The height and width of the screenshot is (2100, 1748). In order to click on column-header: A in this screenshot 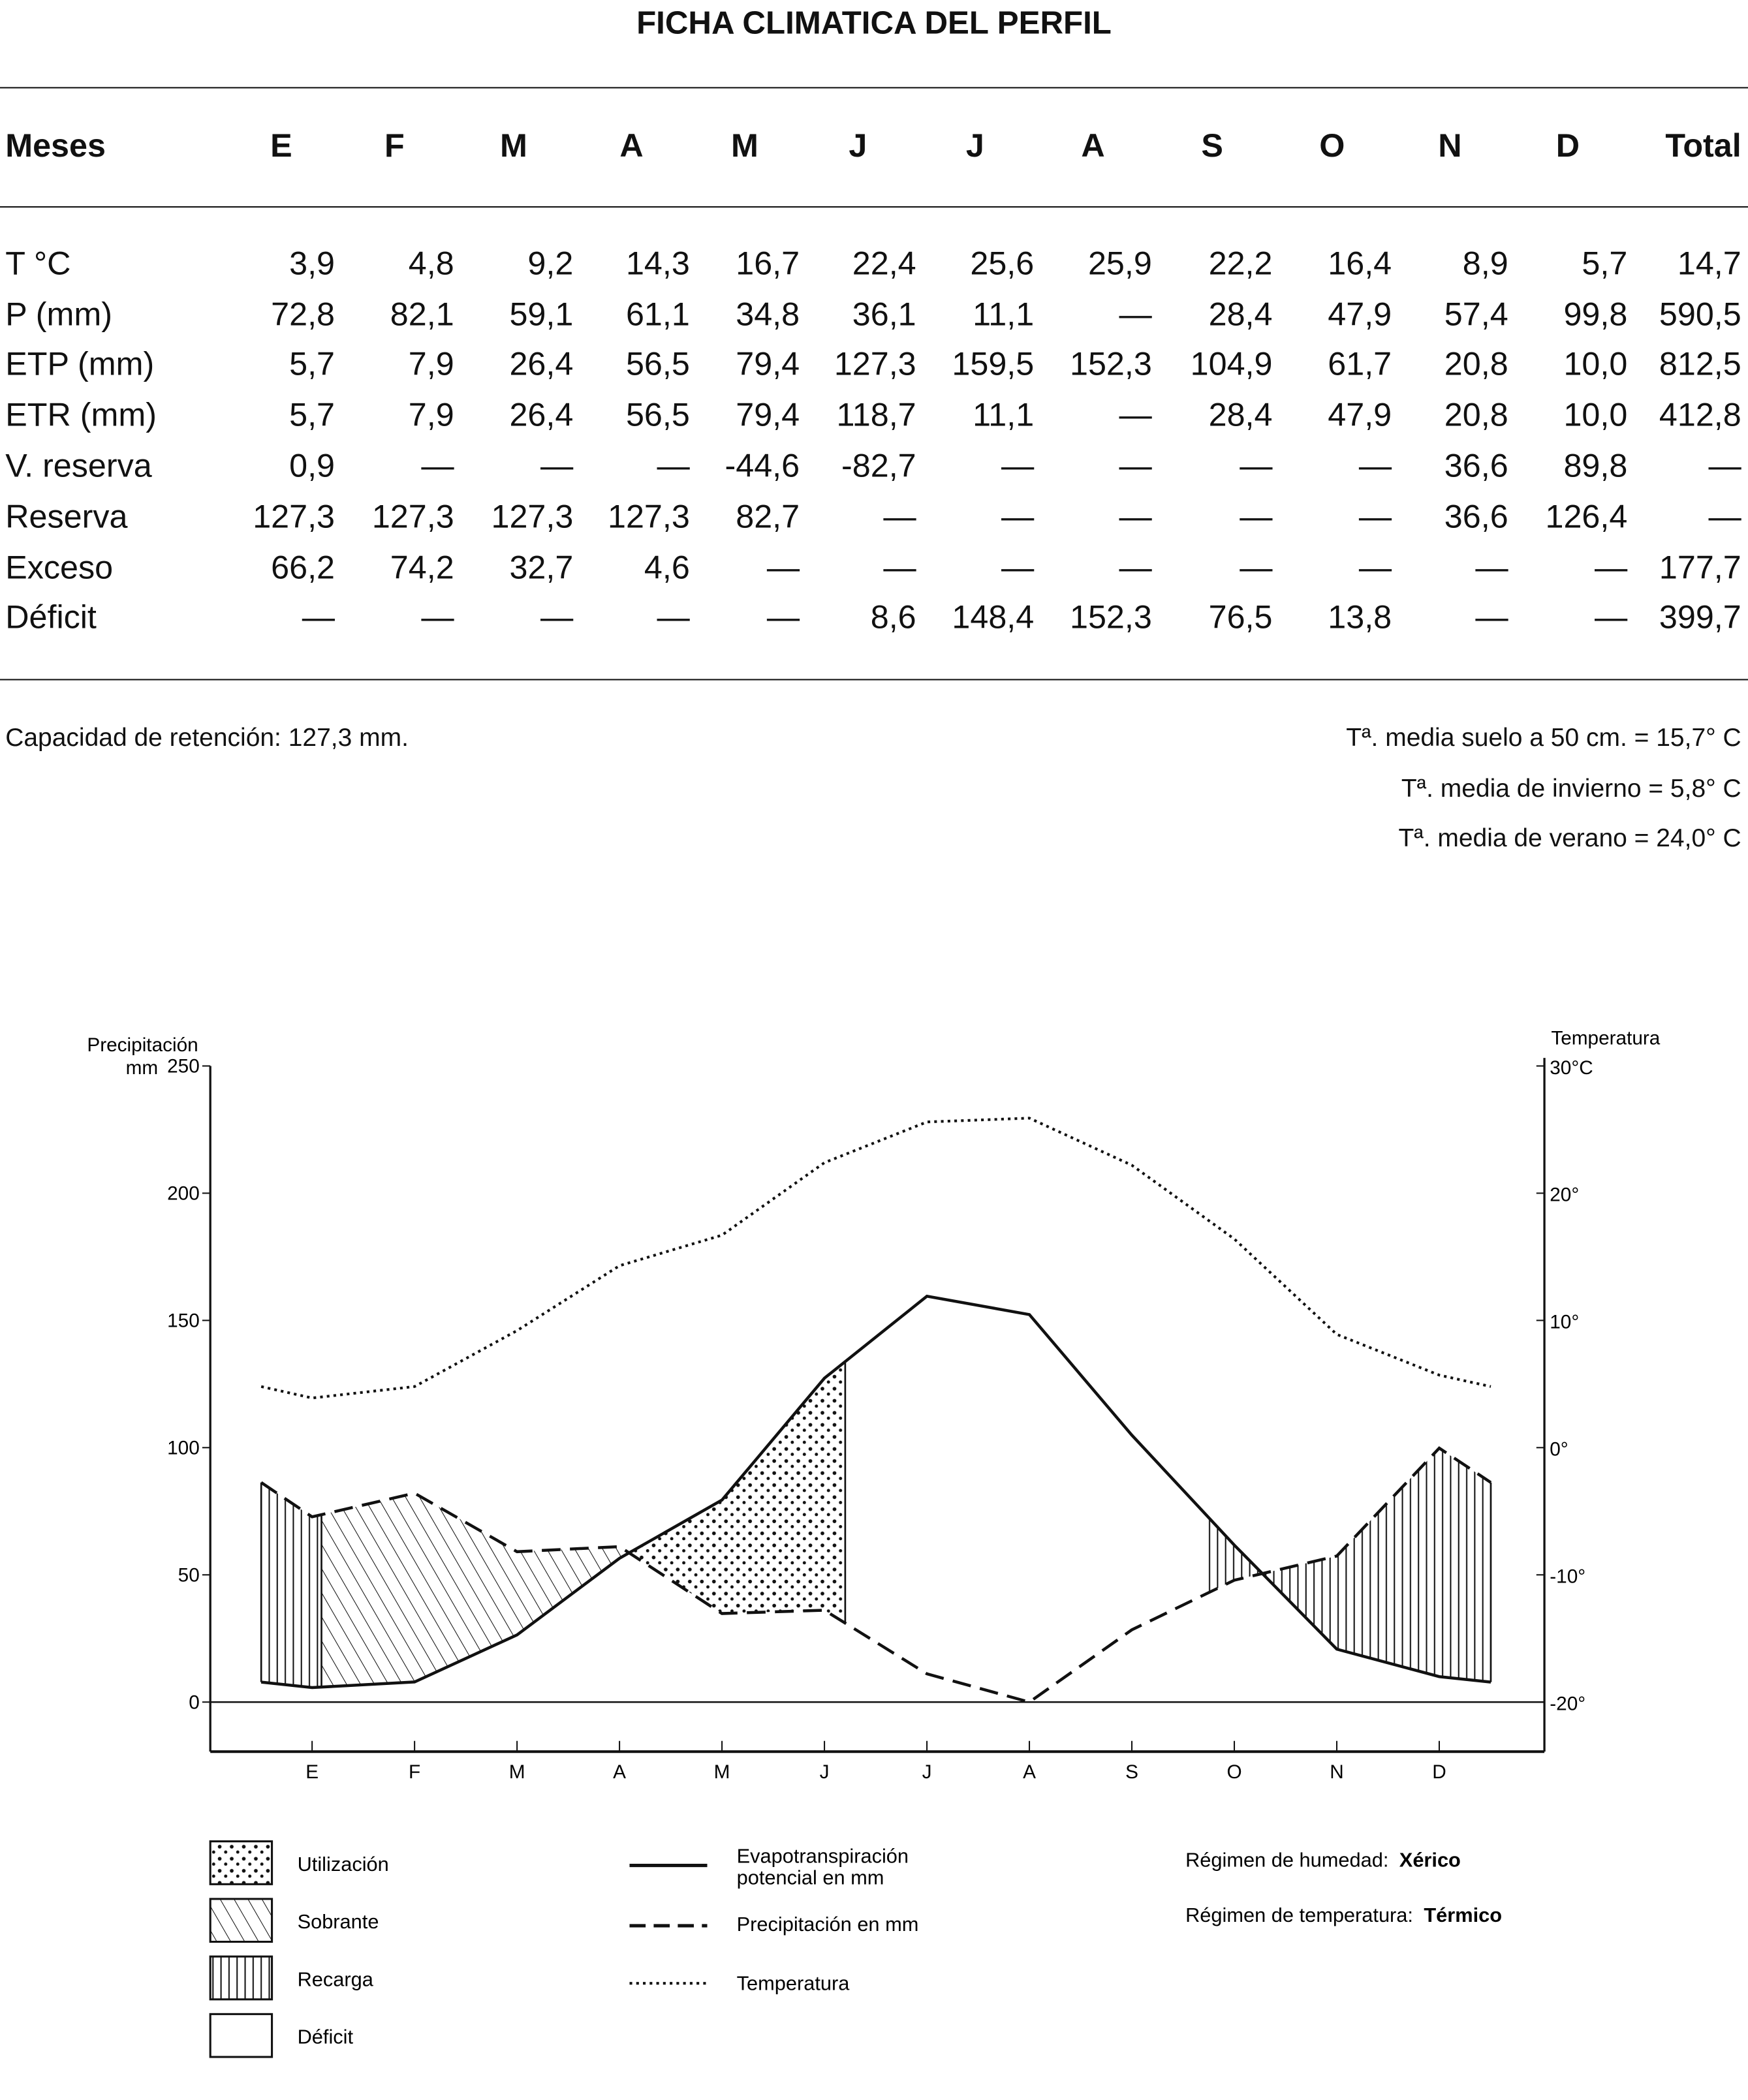, I will do `click(1093, 147)`.